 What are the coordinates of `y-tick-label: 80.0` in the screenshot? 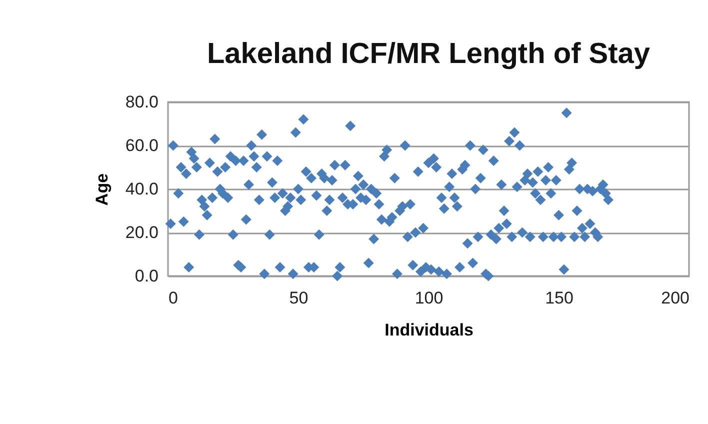 It's located at (141, 102).